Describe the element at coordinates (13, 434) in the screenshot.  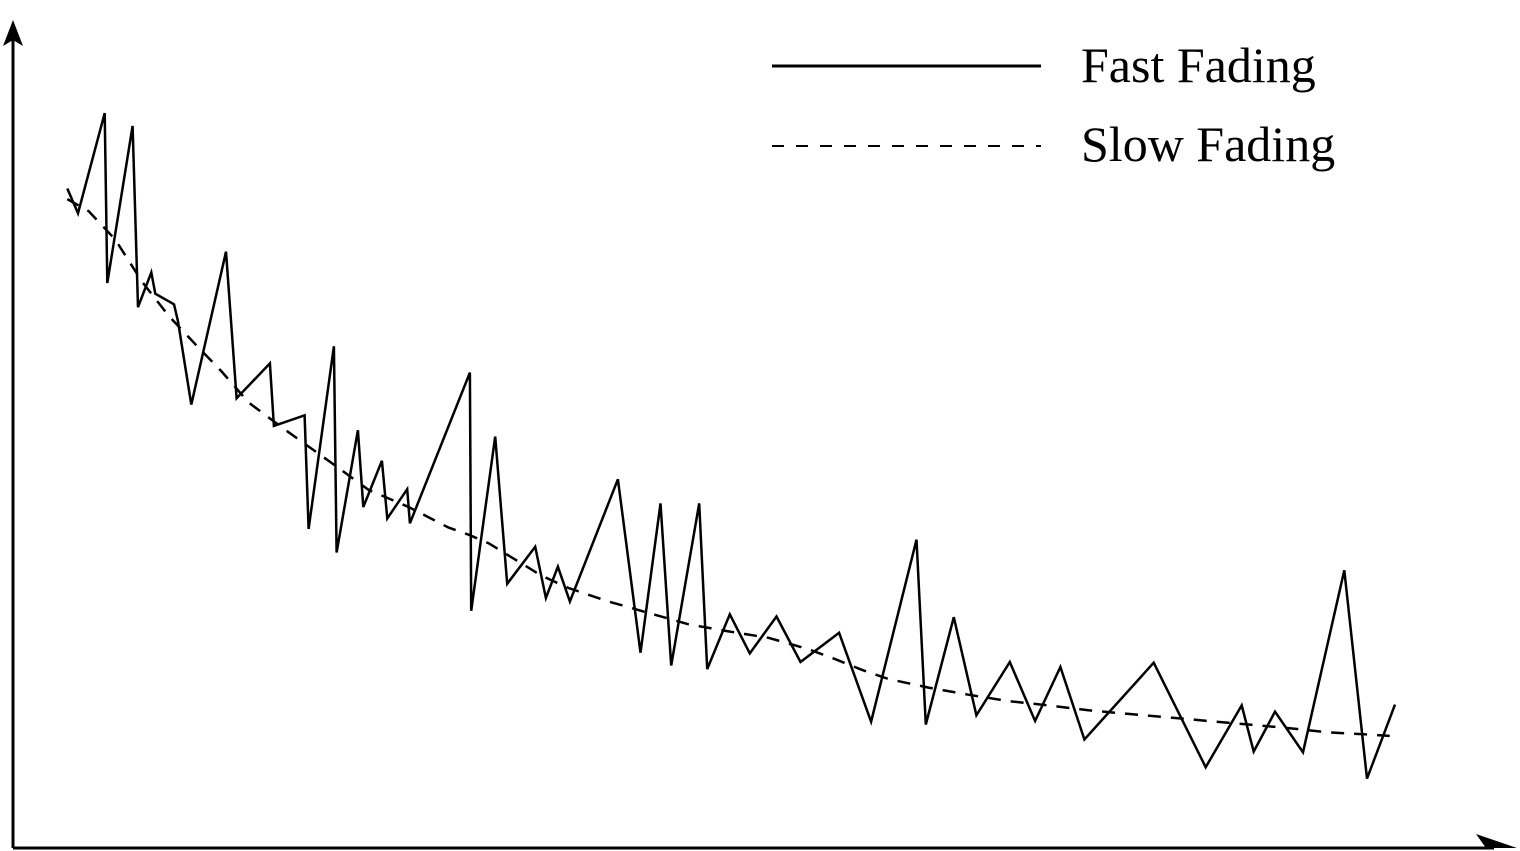
I see `y-axis` at that location.